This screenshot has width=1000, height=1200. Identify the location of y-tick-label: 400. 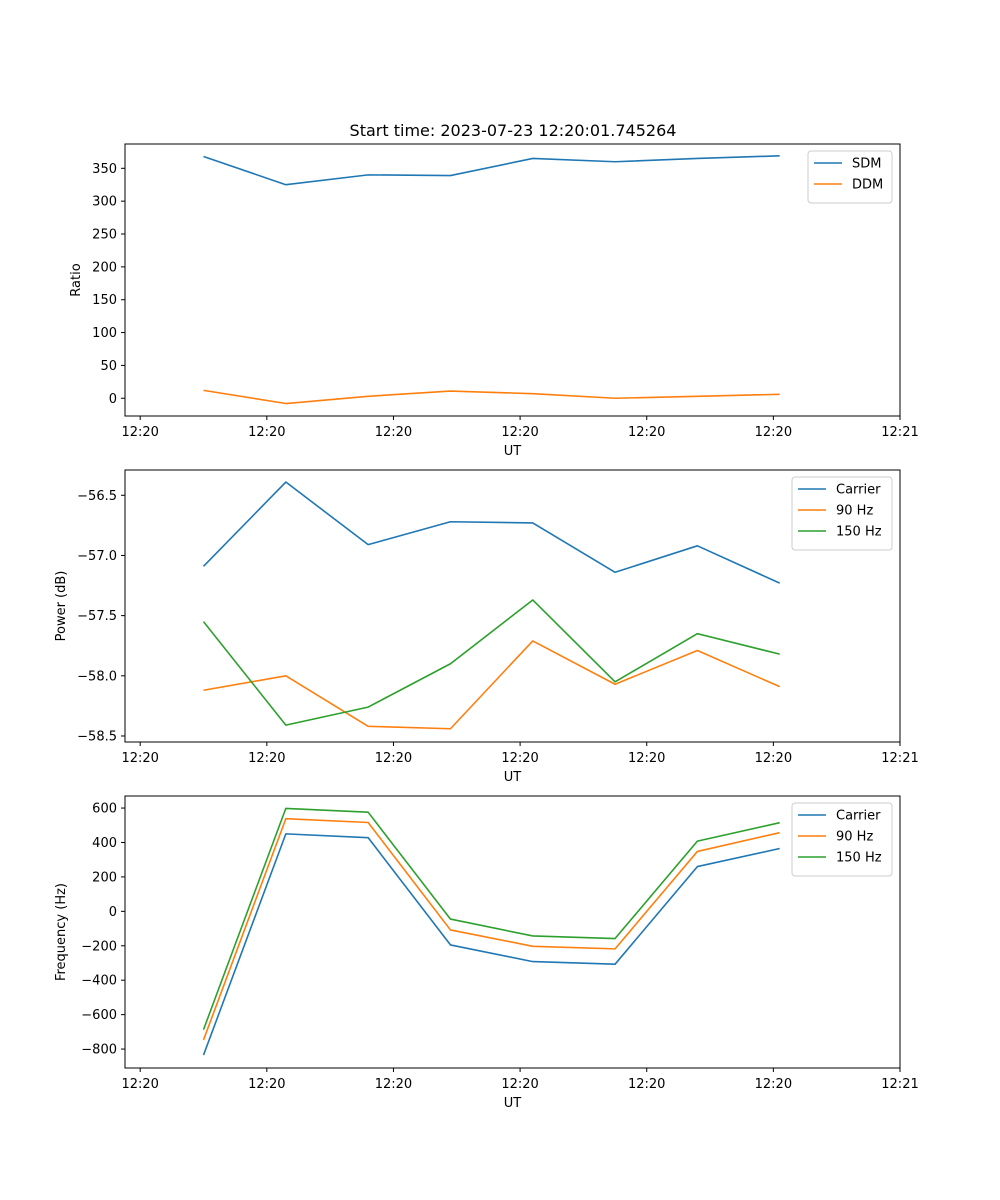
(104, 843).